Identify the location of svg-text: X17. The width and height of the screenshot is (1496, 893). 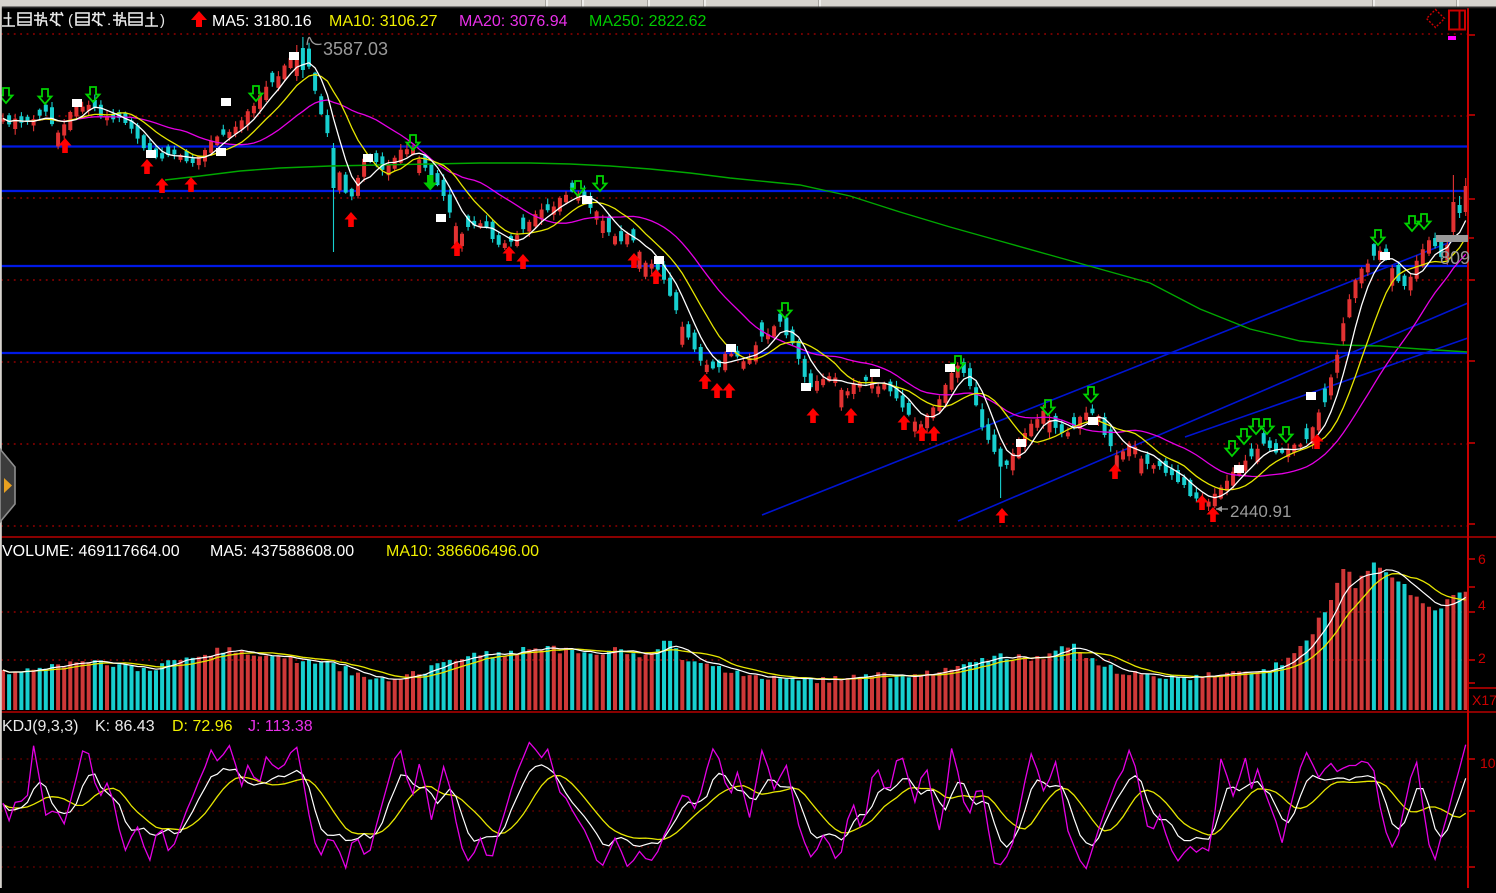
(1484, 700).